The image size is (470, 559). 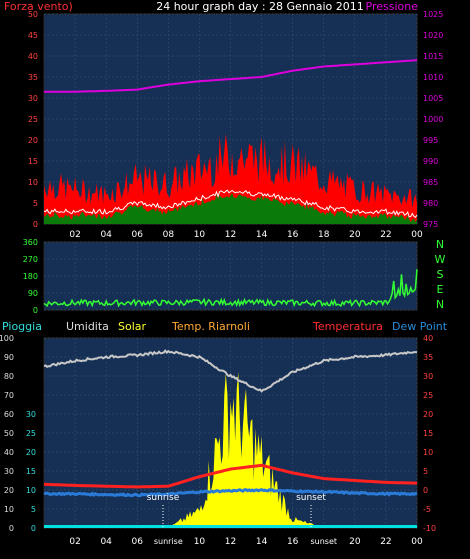 I want to click on humidity-series, so click(x=230, y=371).